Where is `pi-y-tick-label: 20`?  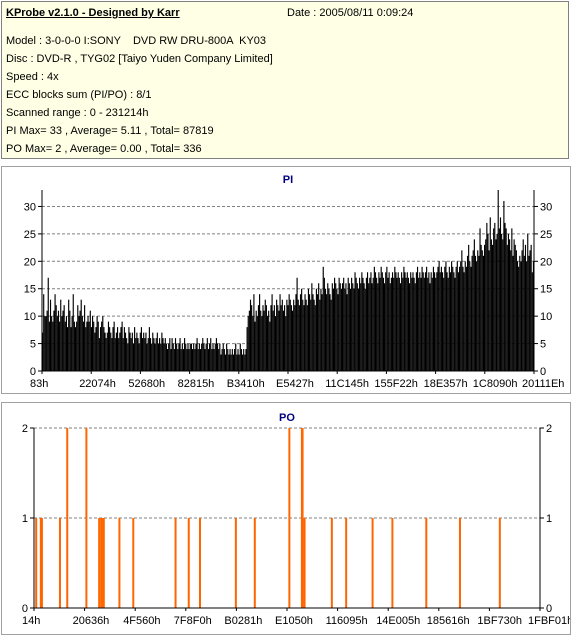
pi-y-tick-label: 20 is located at coordinates (30, 262).